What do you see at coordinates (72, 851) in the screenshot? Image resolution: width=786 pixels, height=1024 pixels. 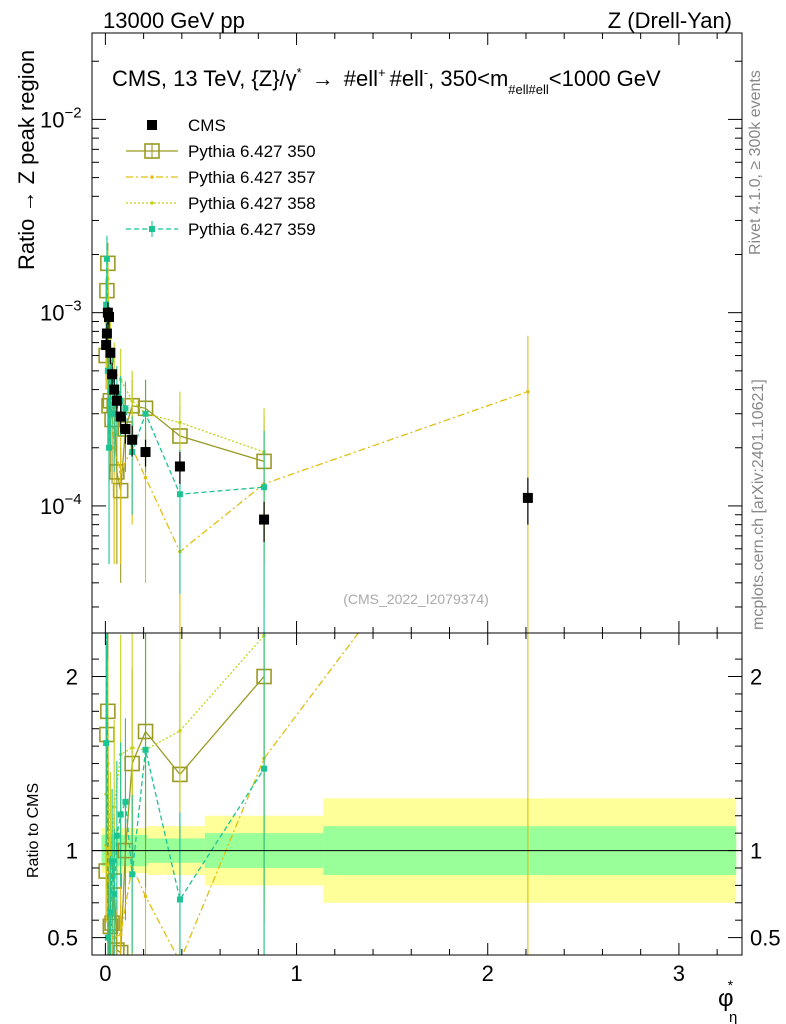 I see `ratio-tick-label-left: 1` at bounding box center [72, 851].